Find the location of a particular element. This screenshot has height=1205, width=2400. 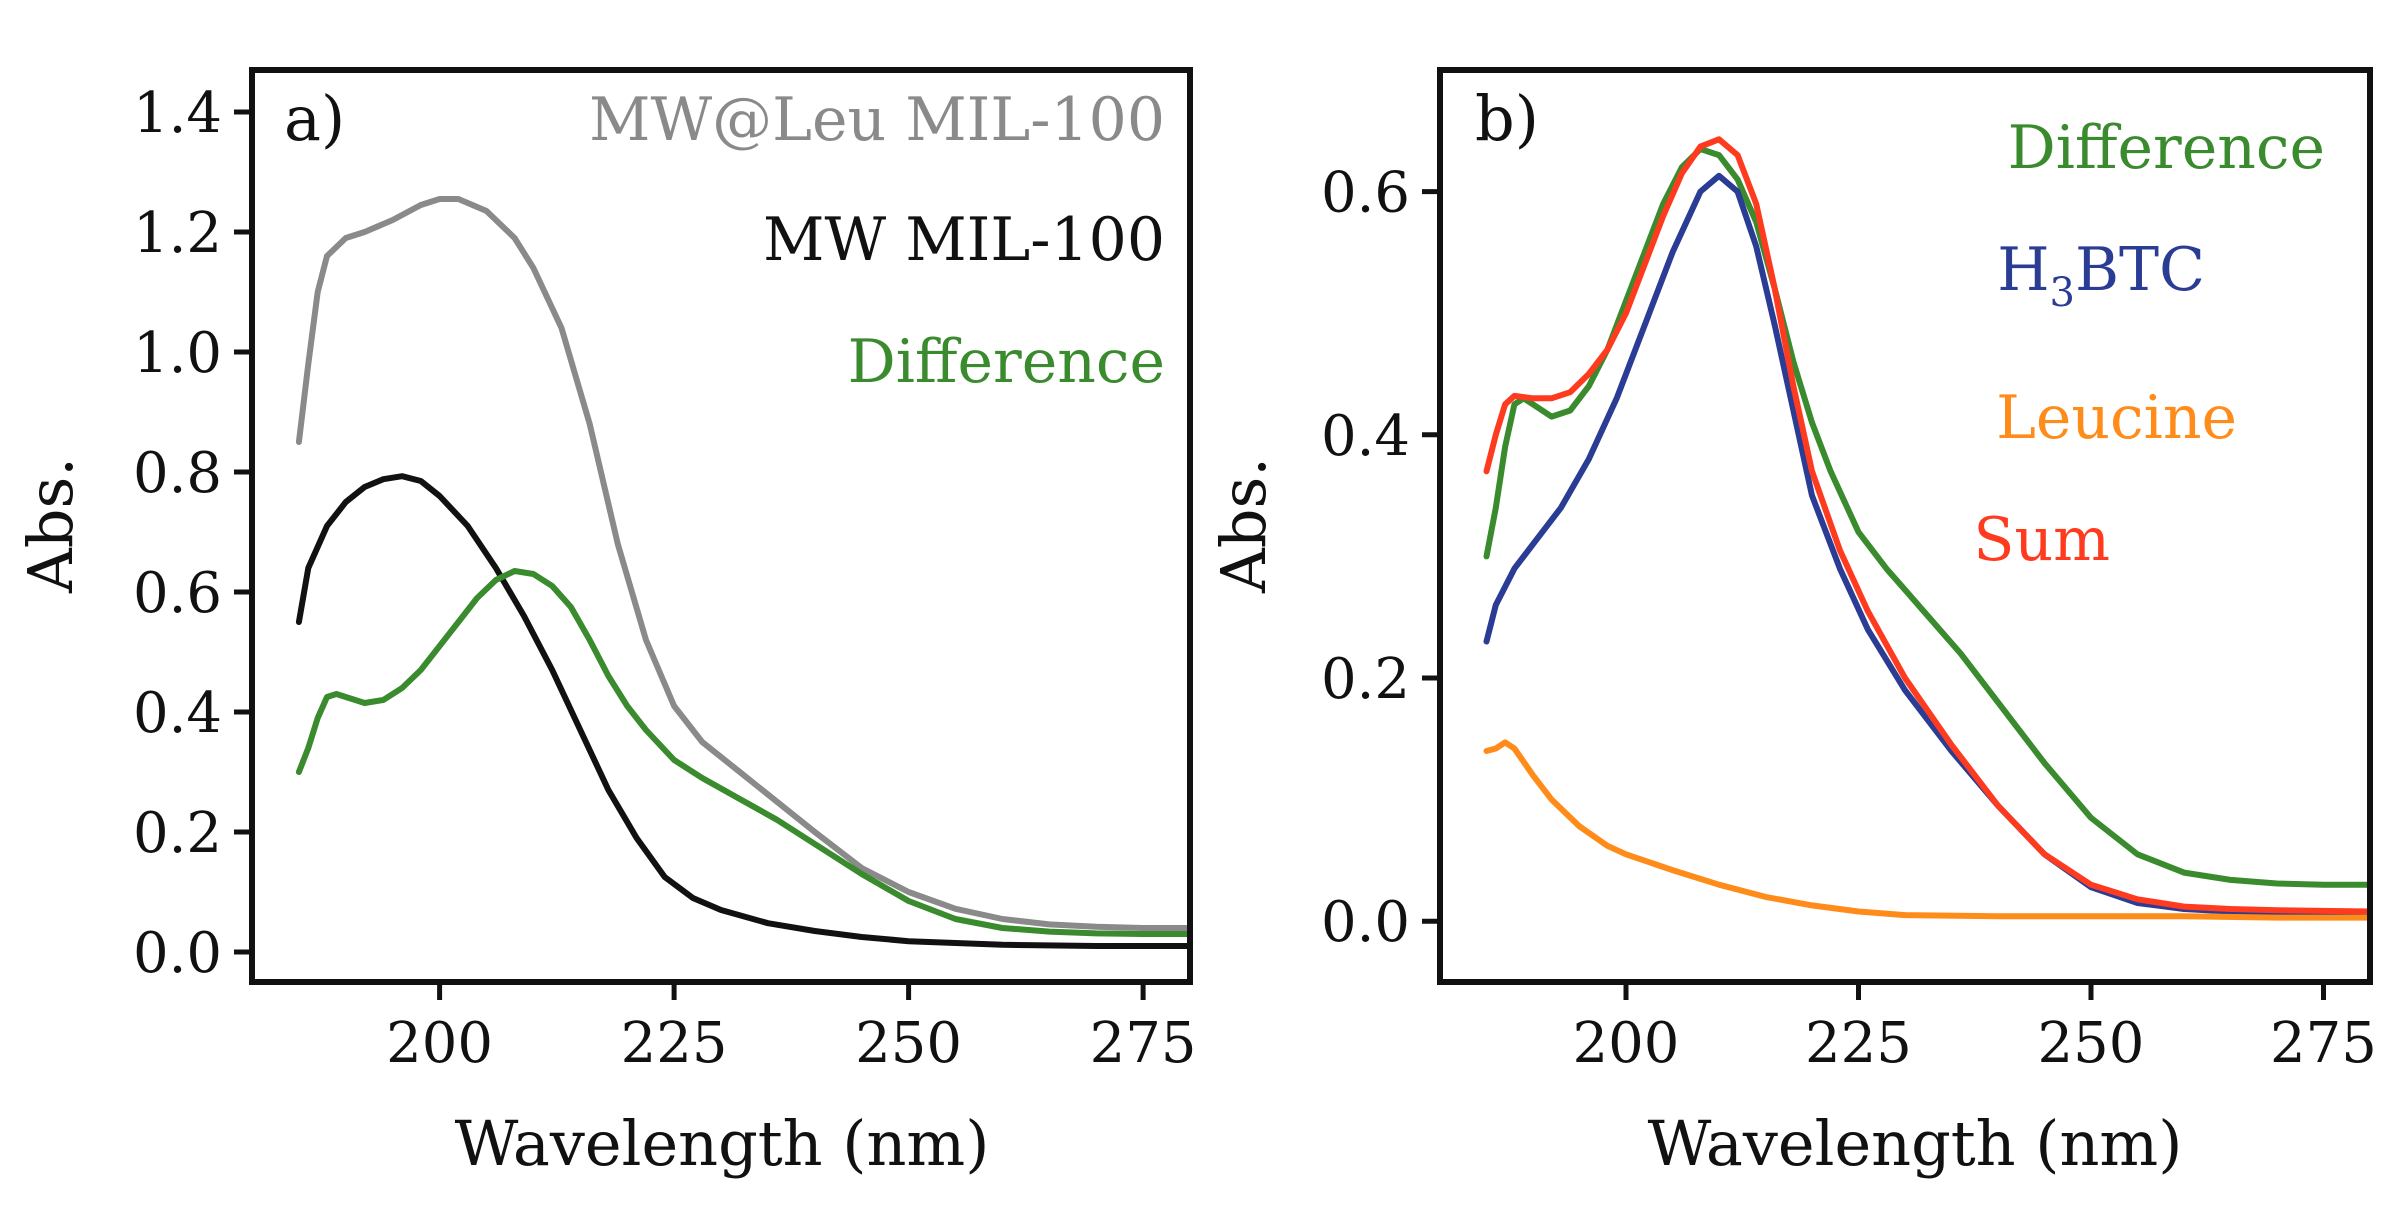

panel-b-x-axis-title: Wavelength (nm) is located at coordinates (1915, 1143).